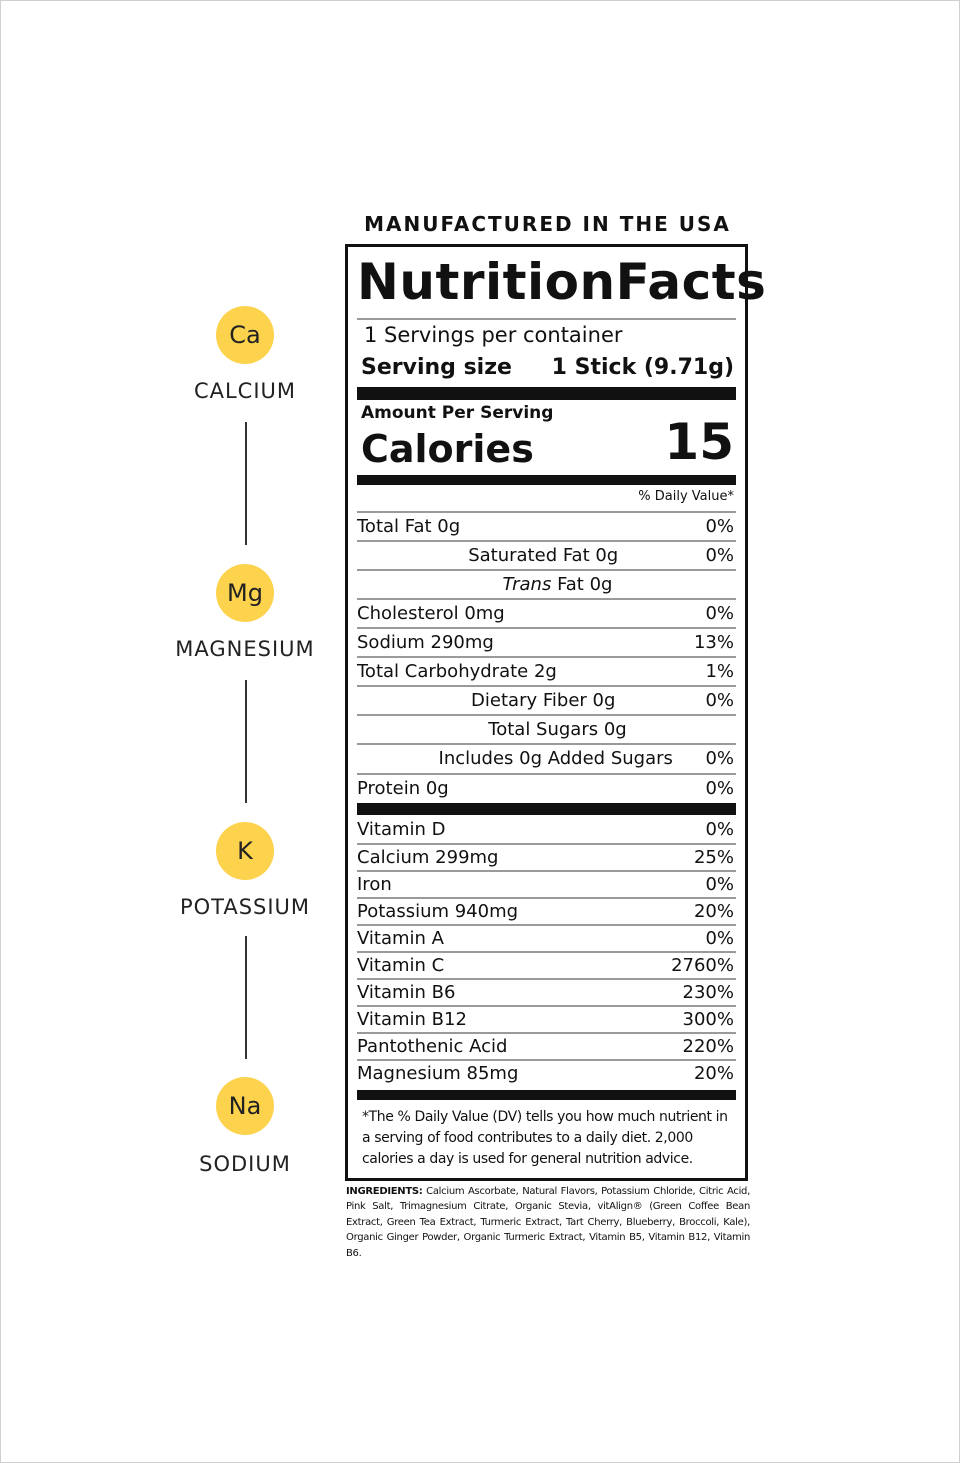 The height and width of the screenshot is (1463, 960). What do you see at coordinates (245, 907) in the screenshot?
I see `mineral-name-potassium: POTASSIUM` at bounding box center [245, 907].